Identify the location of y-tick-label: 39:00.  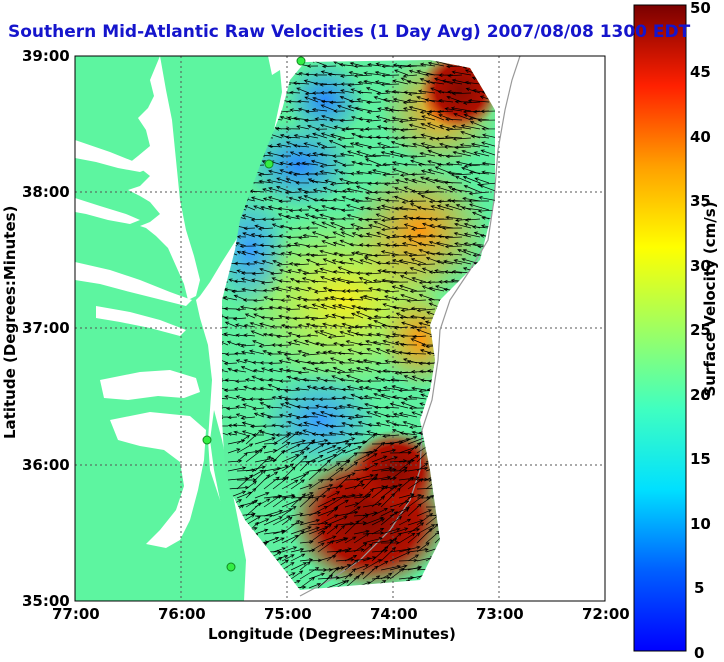
(46, 56).